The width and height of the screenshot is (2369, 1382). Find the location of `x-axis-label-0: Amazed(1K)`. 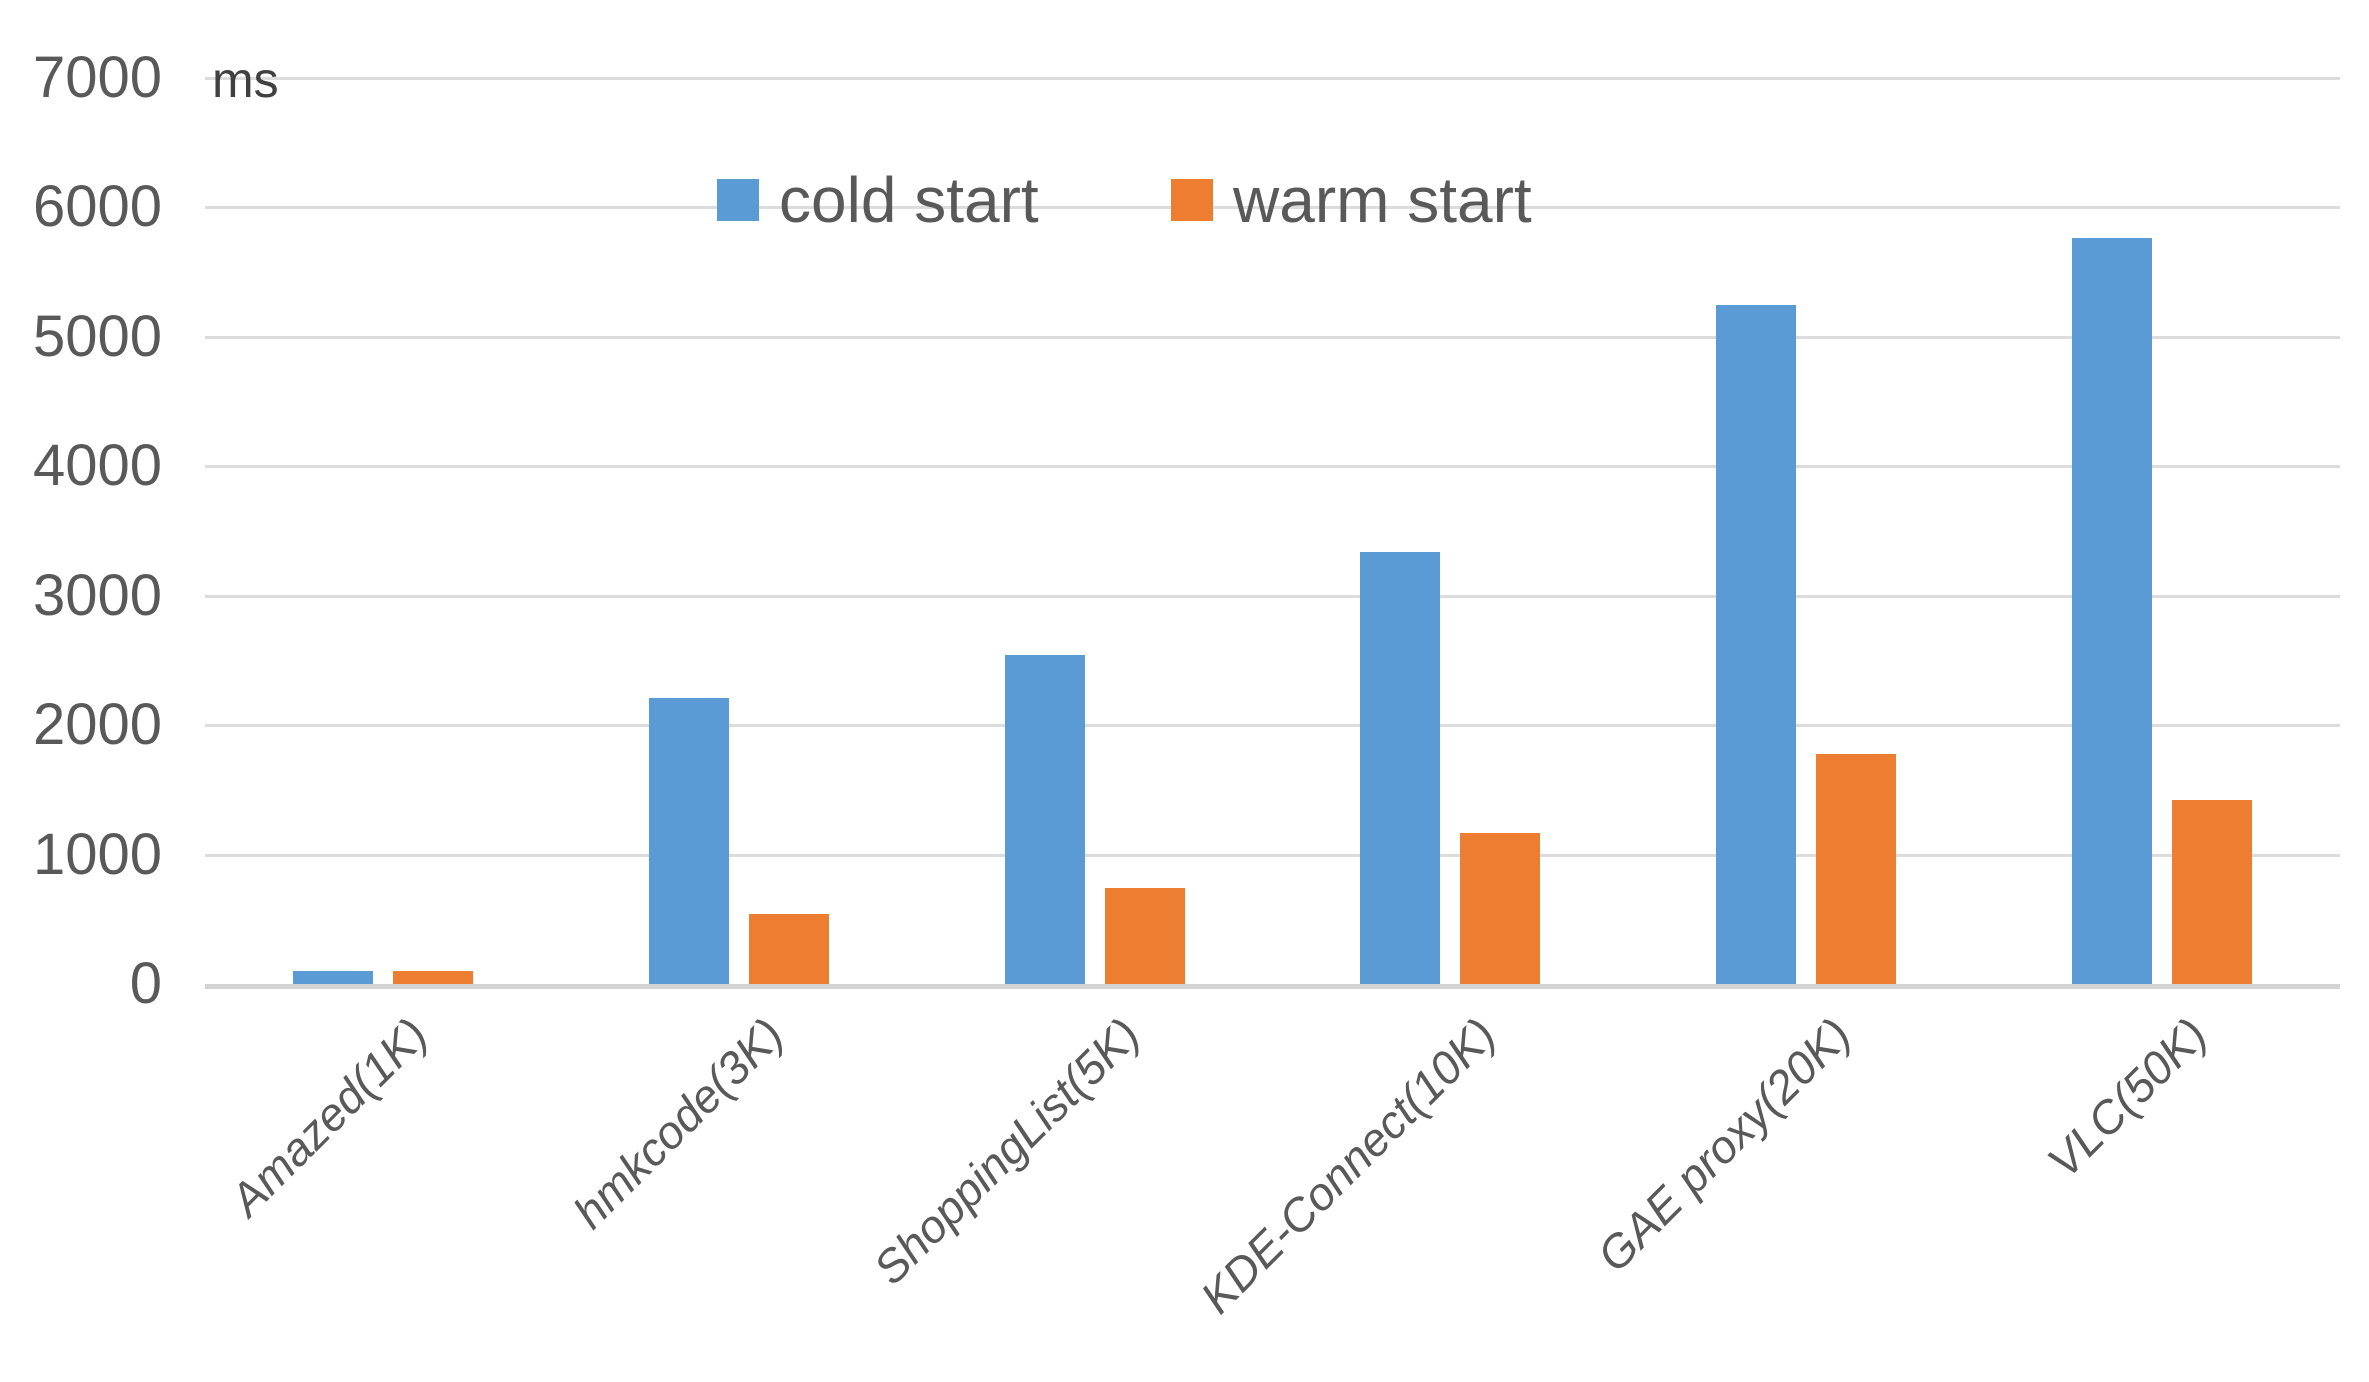

x-axis-label-0: Amazed(1K) is located at coordinates (329, 1117).